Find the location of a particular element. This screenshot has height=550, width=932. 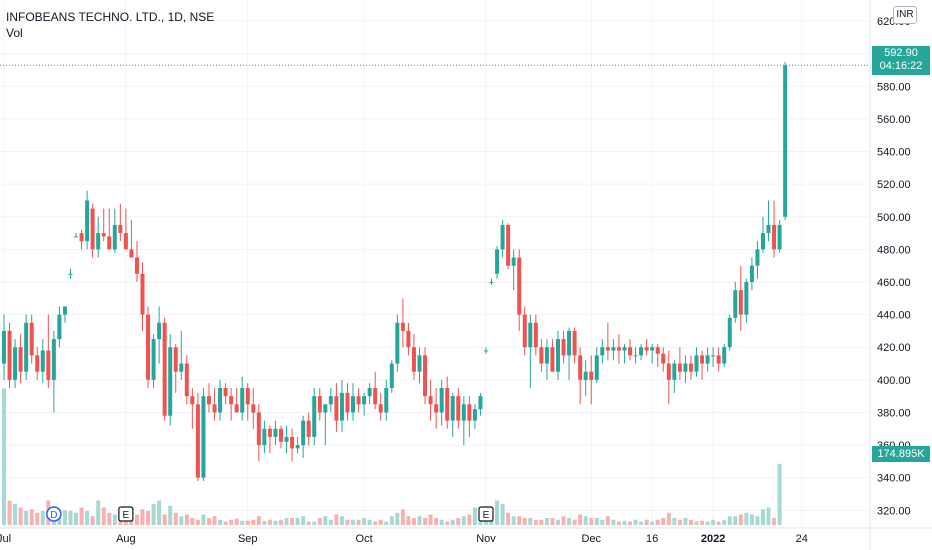

time-tick-label: Aug is located at coordinates (126, 539).